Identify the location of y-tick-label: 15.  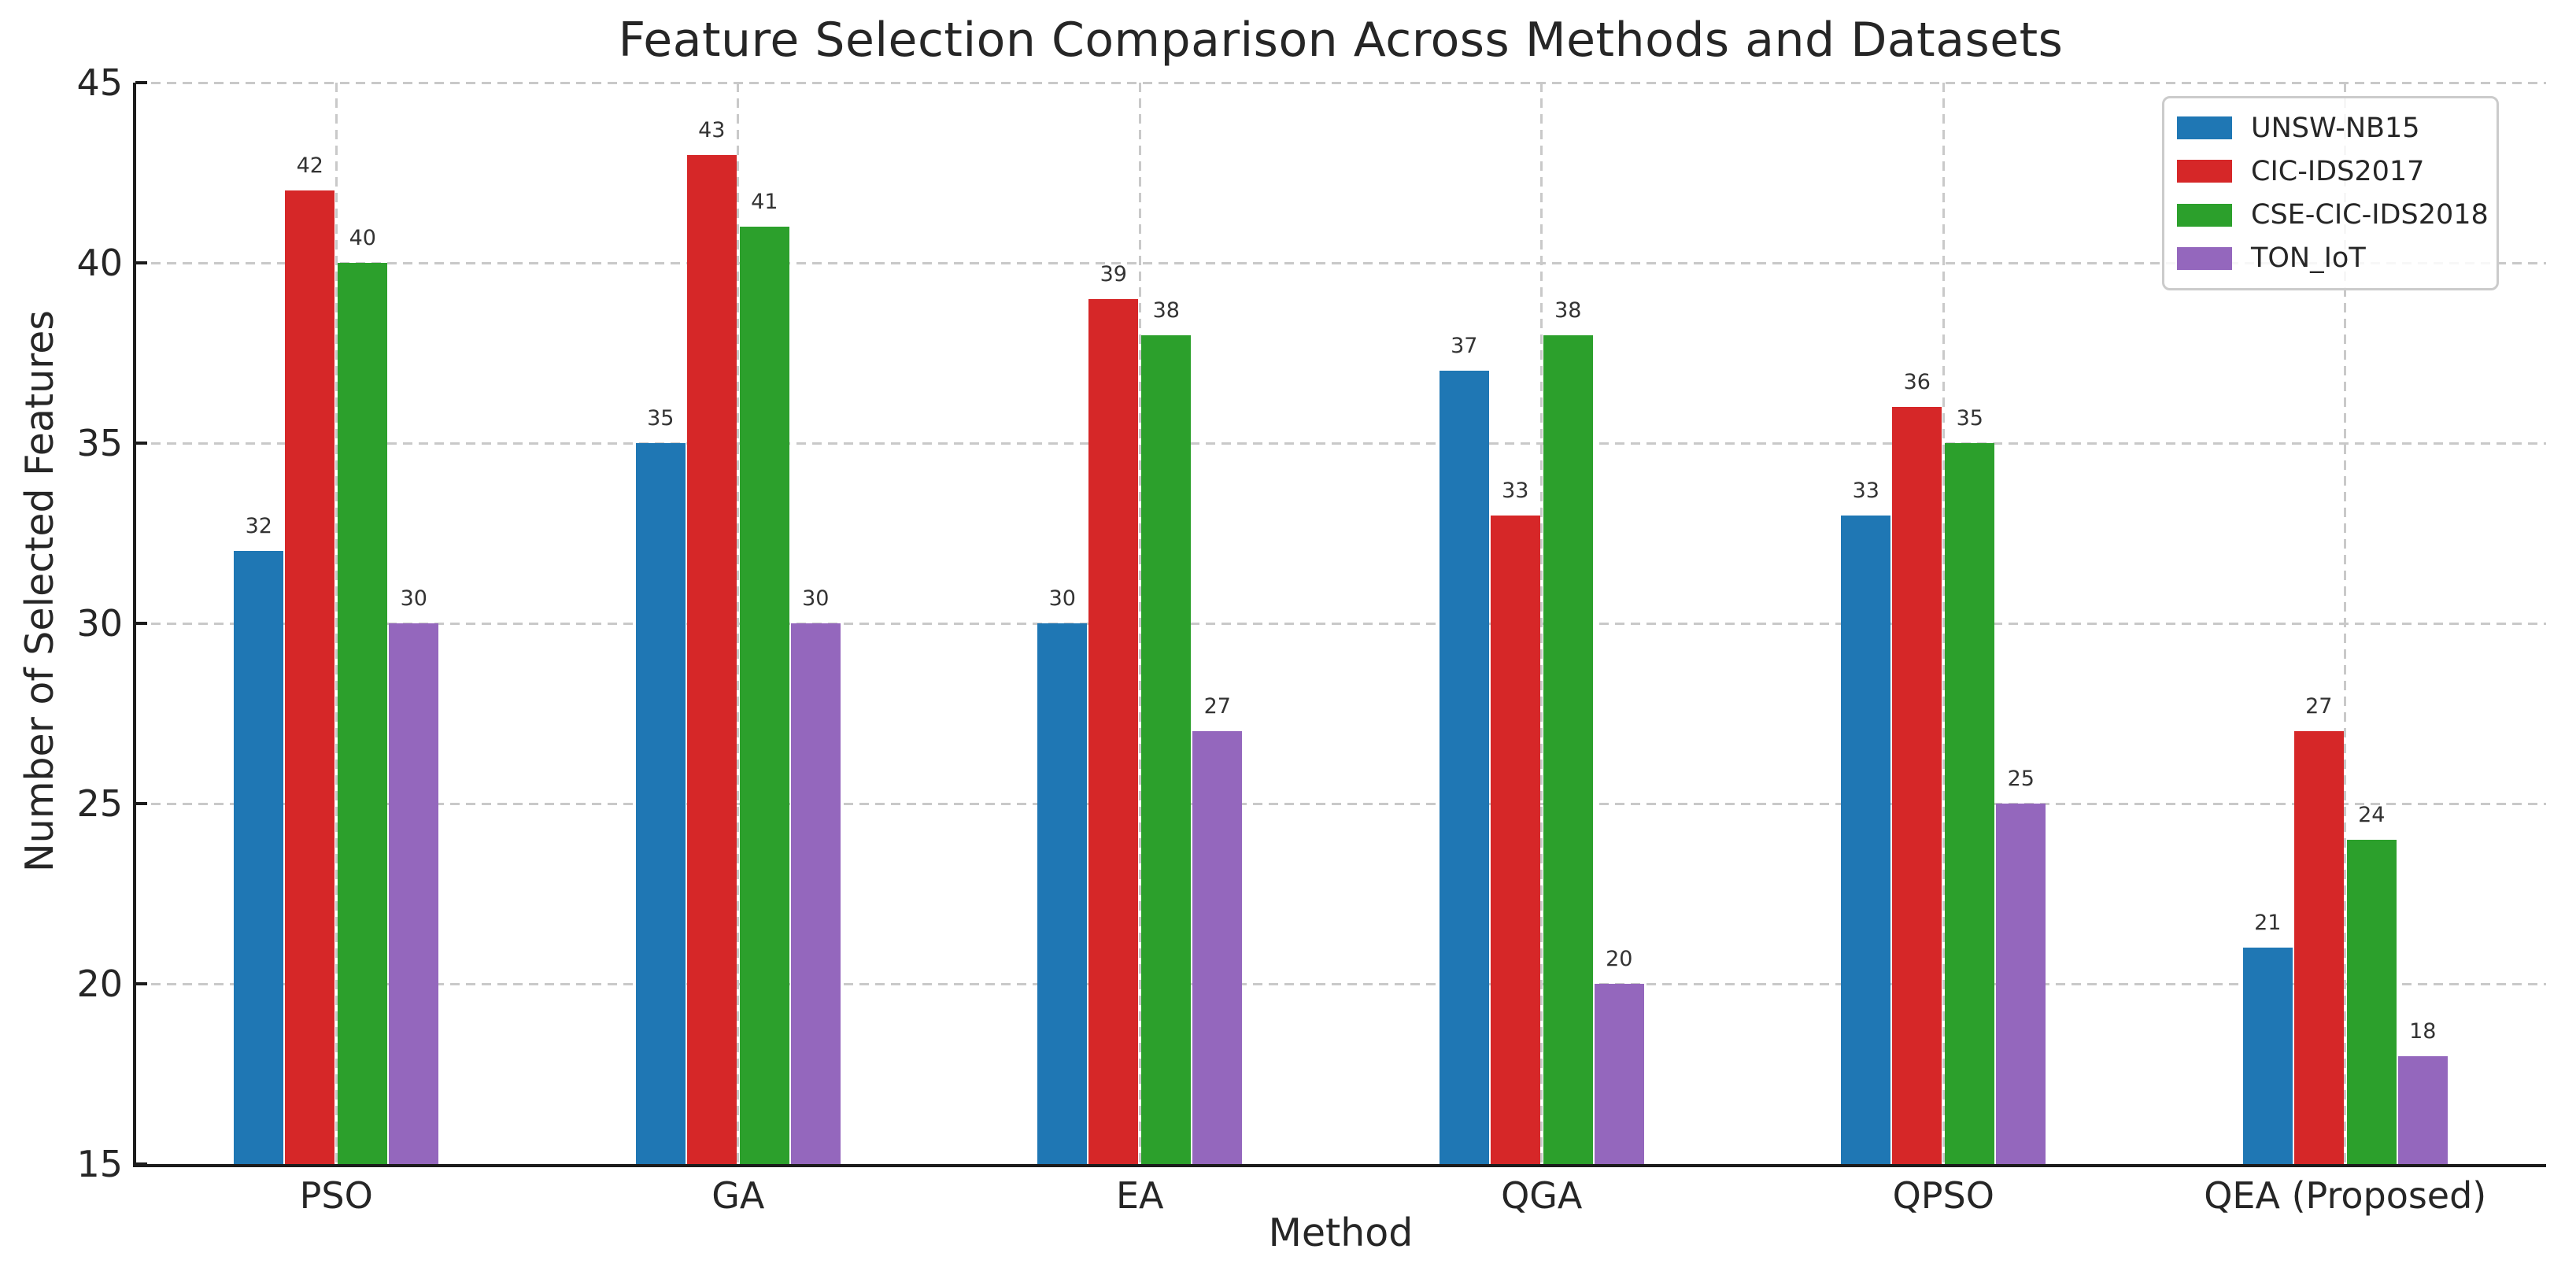
(99, 1164).